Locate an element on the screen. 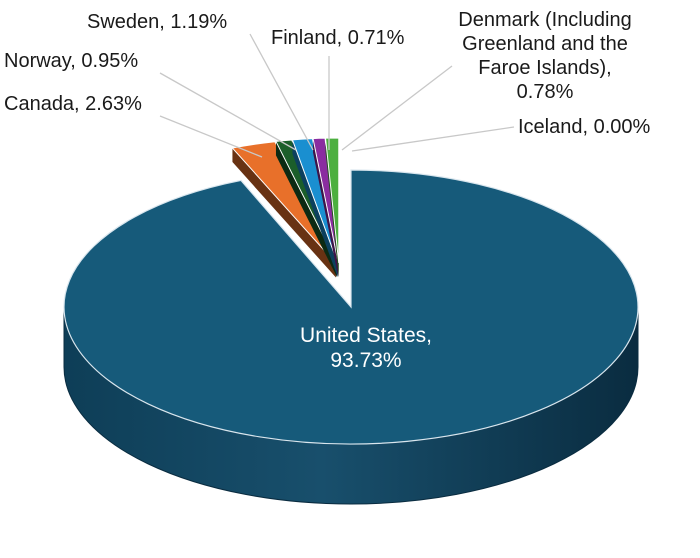 Image resolution: width=700 pixels, height=558 pixels. data-label-line: Faroe Islands), is located at coordinates (544, 68).